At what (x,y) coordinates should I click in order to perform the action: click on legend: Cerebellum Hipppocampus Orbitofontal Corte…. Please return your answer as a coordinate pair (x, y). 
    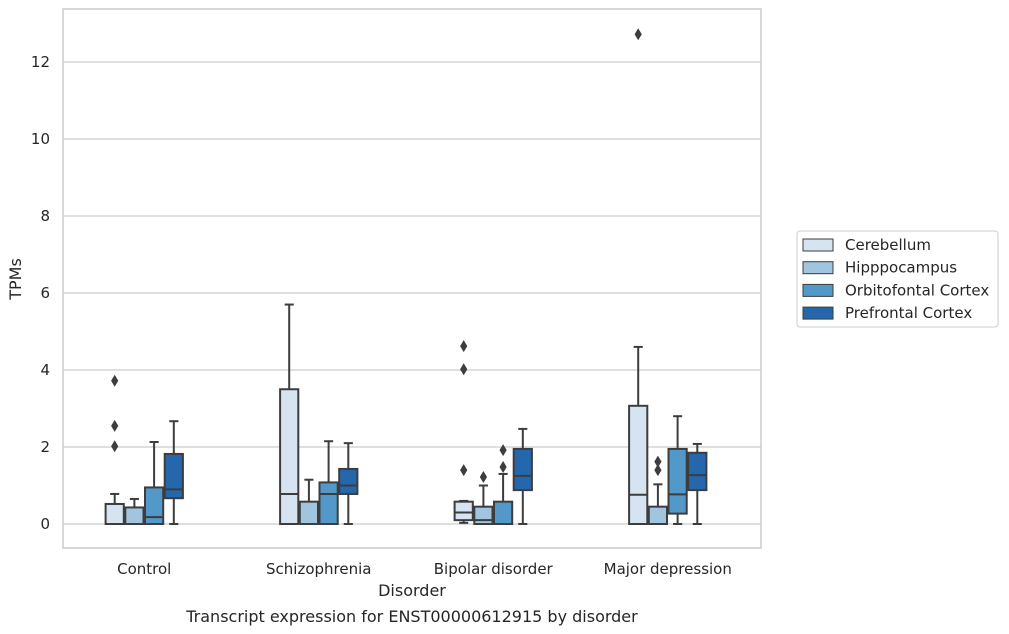
    Looking at the image, I should click on (897, 279).